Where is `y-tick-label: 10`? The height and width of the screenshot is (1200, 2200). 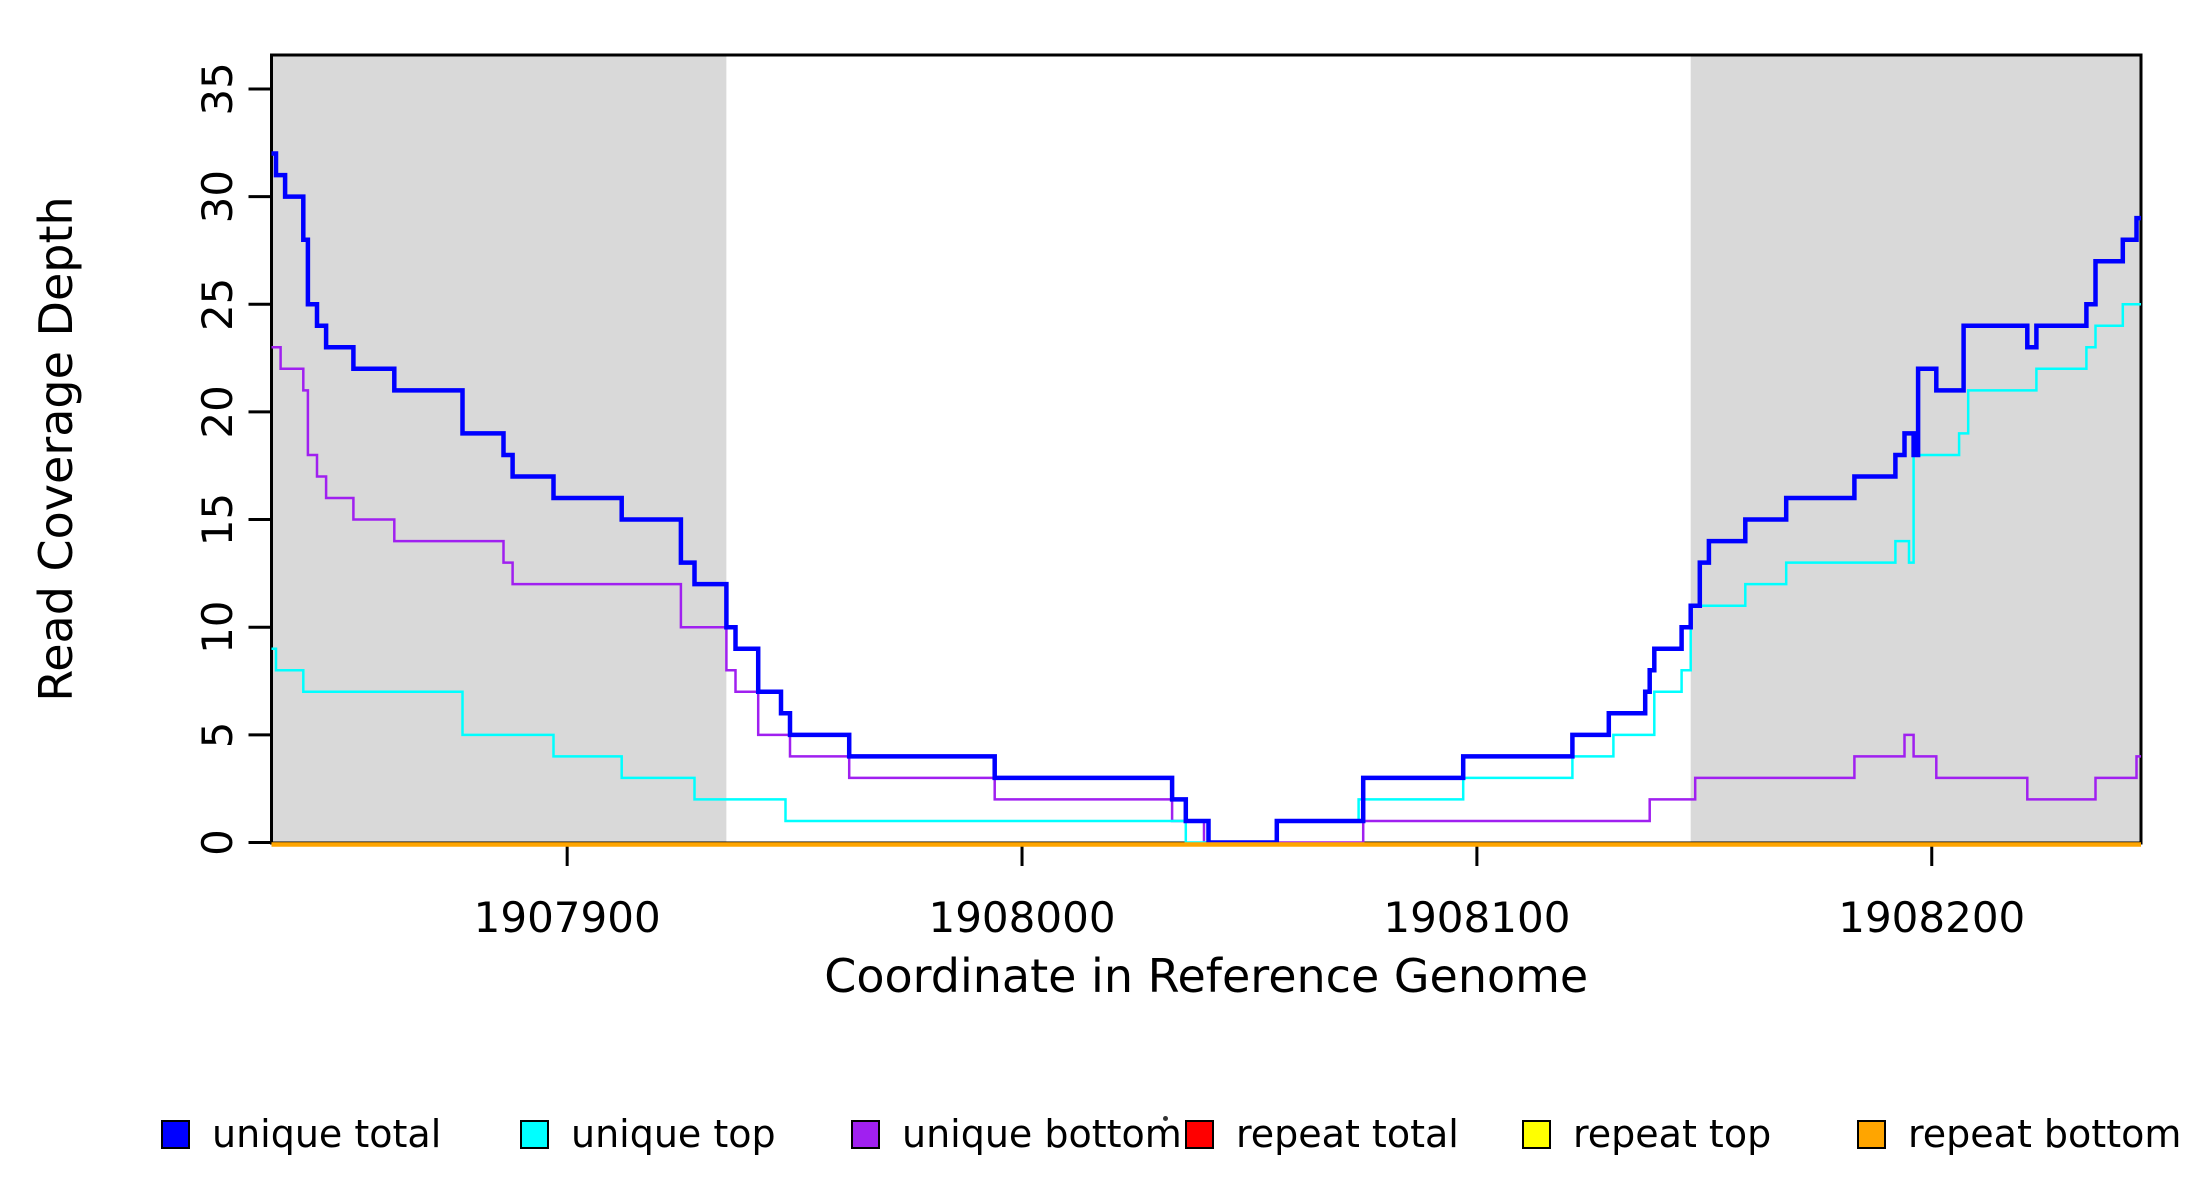
y-tick-label: 10 is located at coordinates (217, 626).